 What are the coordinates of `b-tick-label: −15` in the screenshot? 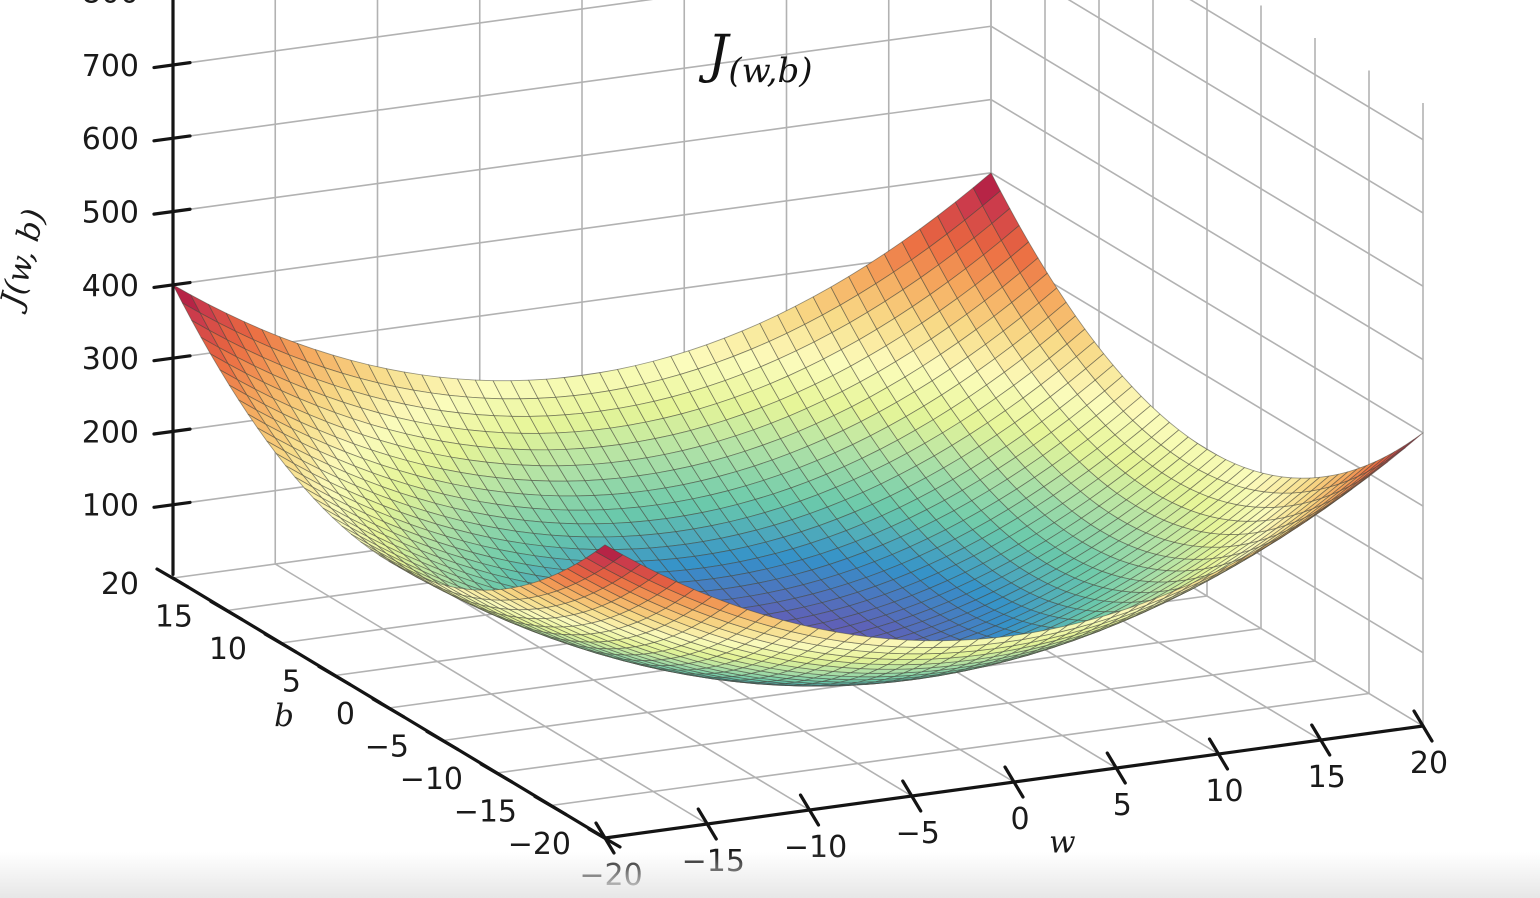 It's located at (485, 812).